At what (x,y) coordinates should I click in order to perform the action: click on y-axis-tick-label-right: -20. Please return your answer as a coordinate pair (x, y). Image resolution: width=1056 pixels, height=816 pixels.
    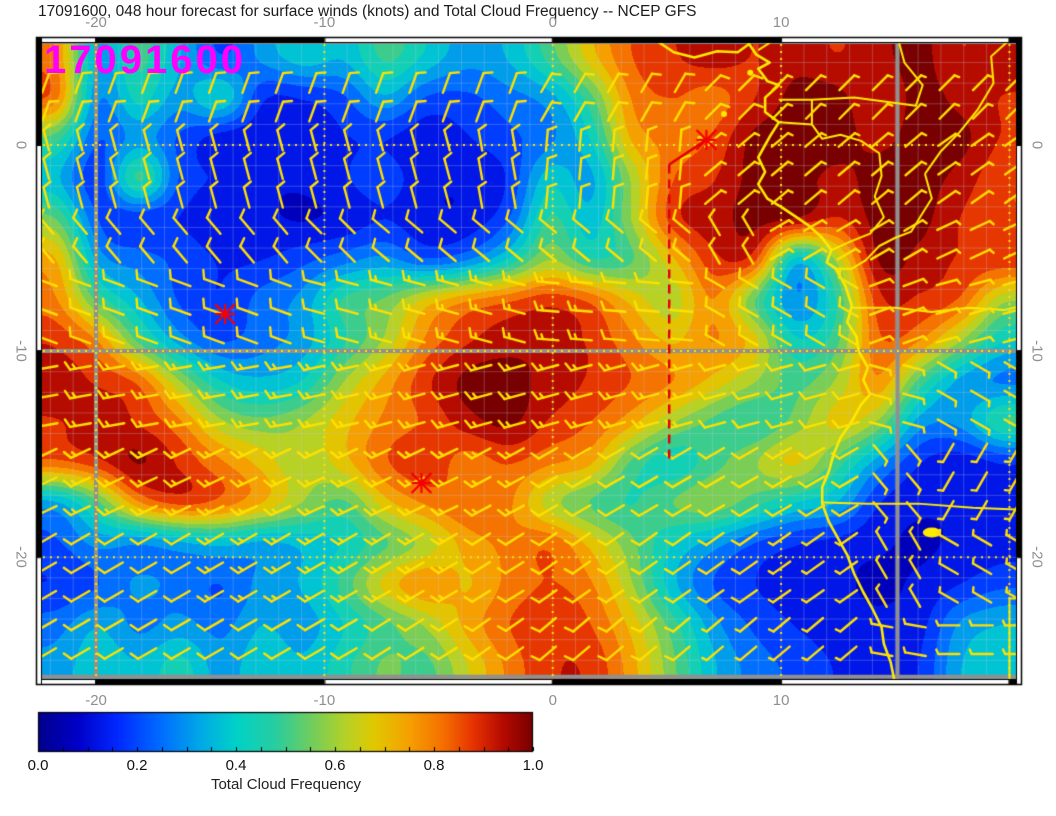
    Looking at the image, I should click on (1037, 557).